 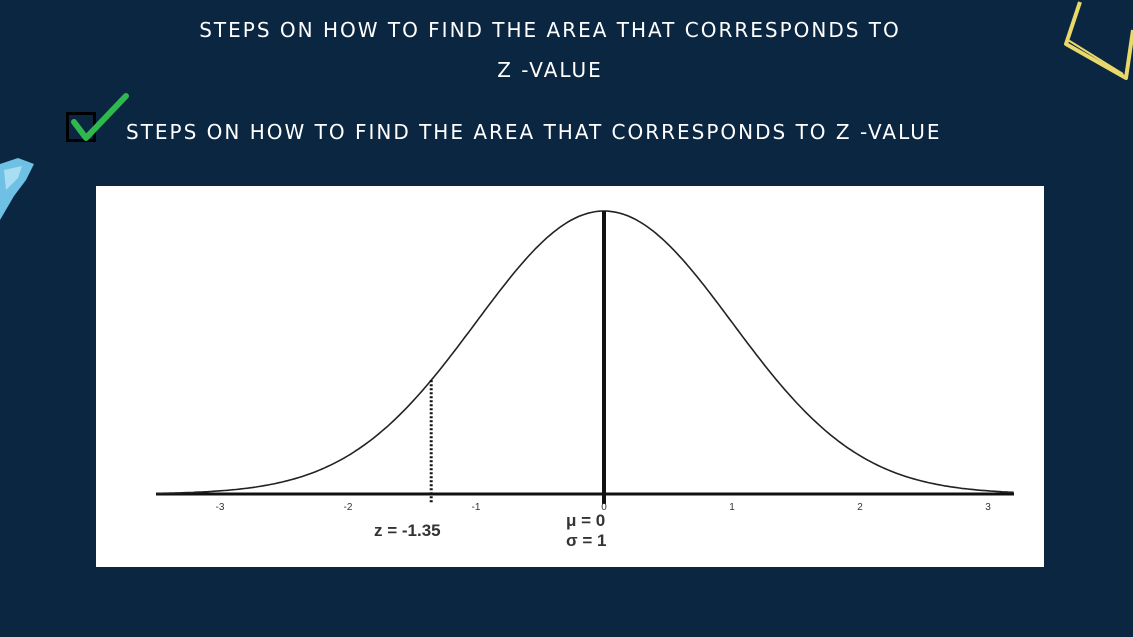 I want to click on tick-labels: -3 -2 -1 0 1 2 3, so click(x=604, y=507).